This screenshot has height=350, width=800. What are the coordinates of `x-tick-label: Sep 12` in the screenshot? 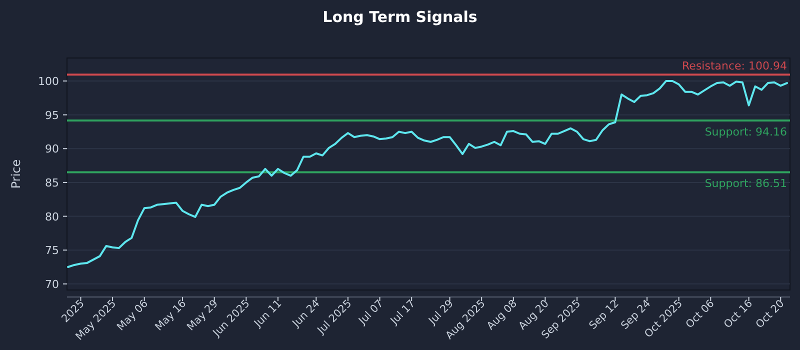 It's located at (604, 315).